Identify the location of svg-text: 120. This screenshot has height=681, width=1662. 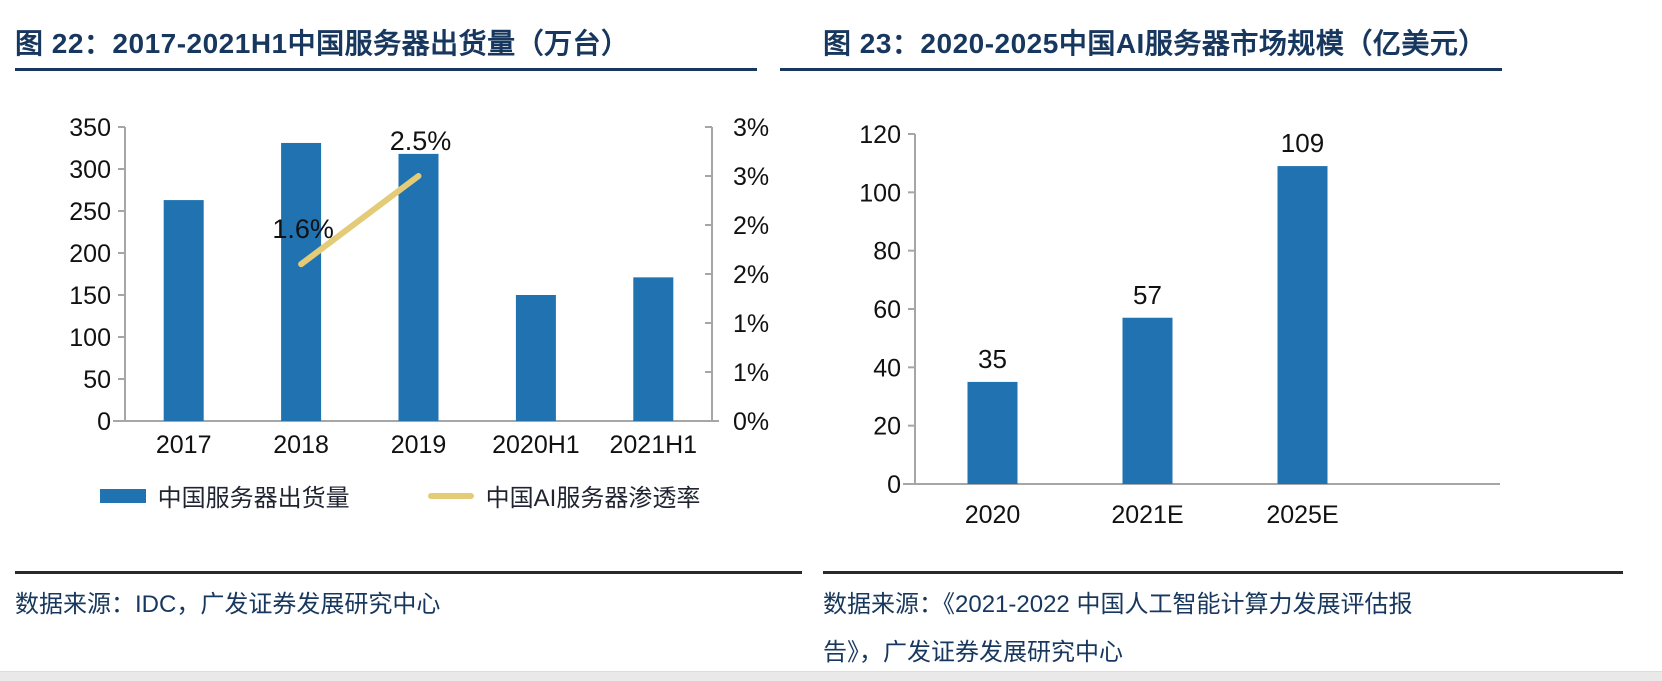
(880, 135).